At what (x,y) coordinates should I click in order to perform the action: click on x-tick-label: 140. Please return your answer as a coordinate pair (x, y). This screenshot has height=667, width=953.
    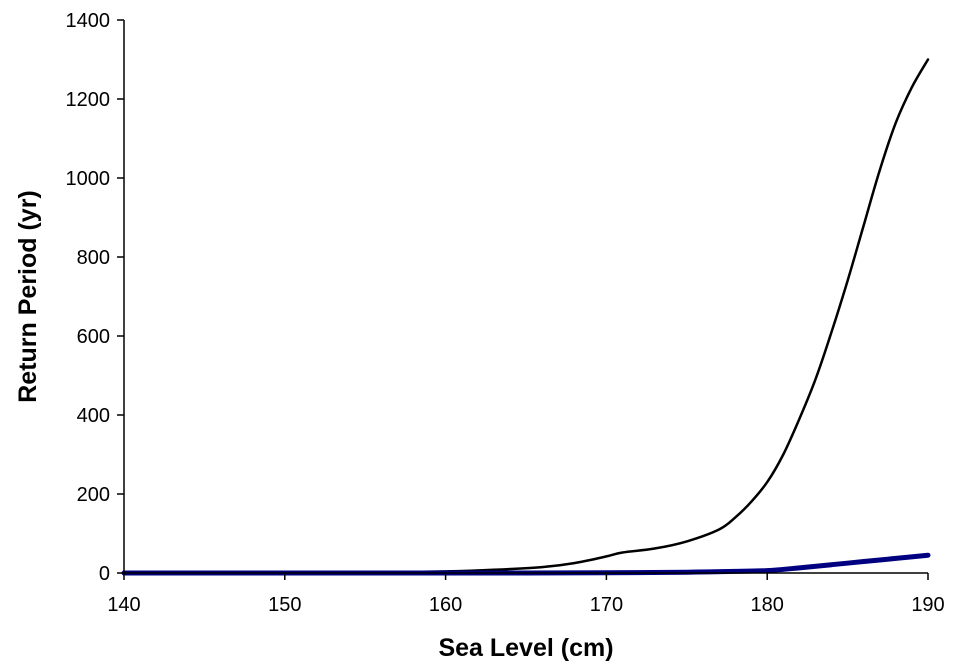
    Looking at the image, I should click on (123, 605).